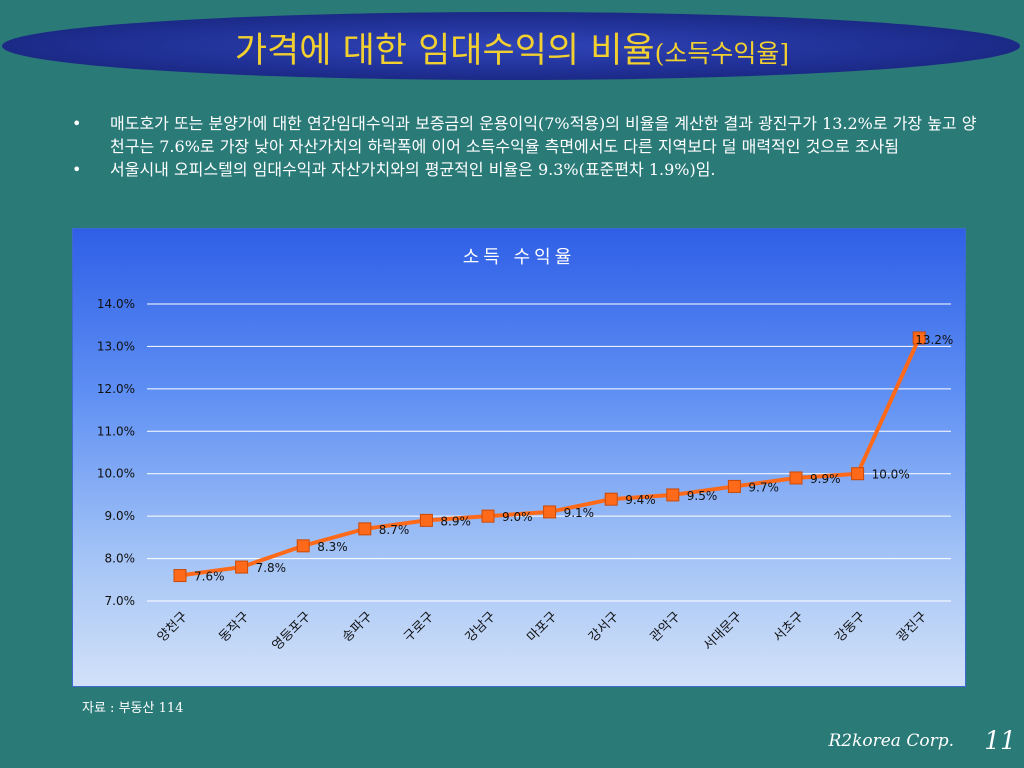 This screenshot has width=1024, height=768. Describe the element at coordinates (666, 627) in the screenshot. I see `x-tick-label: 관악구` at that location.